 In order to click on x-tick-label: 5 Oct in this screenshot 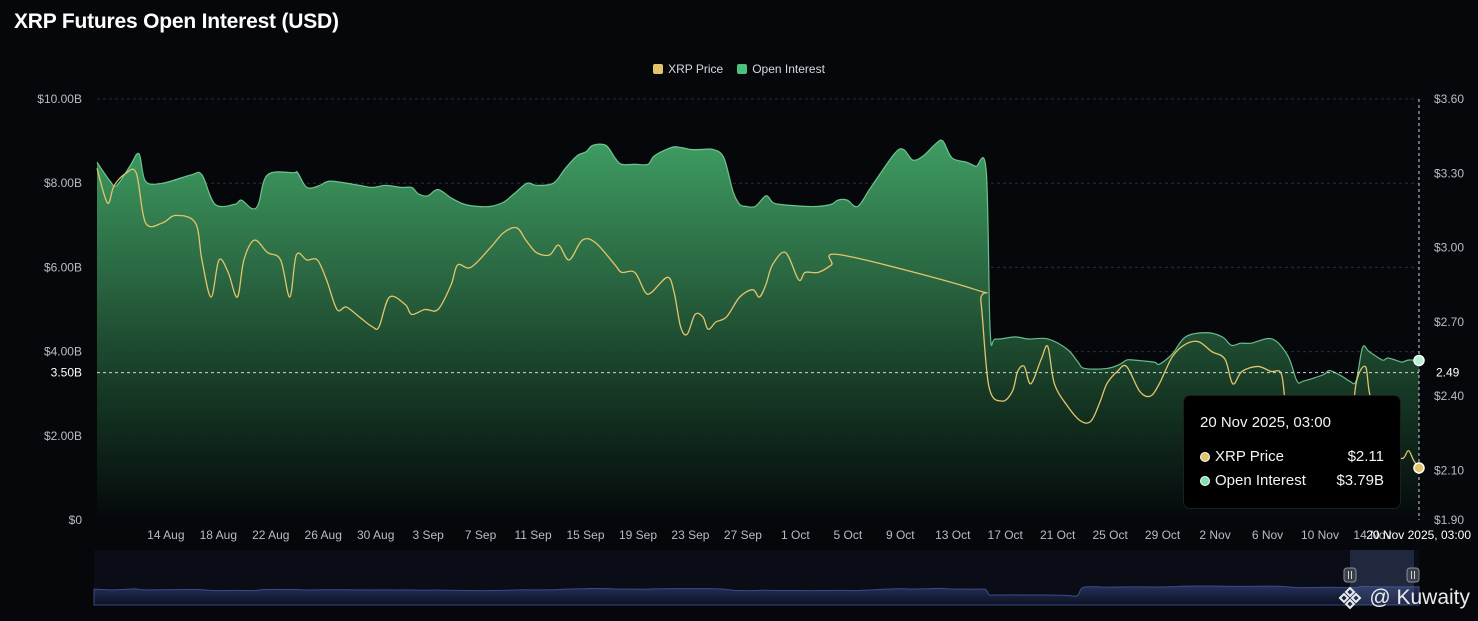, I will do `click(847, 535)`.